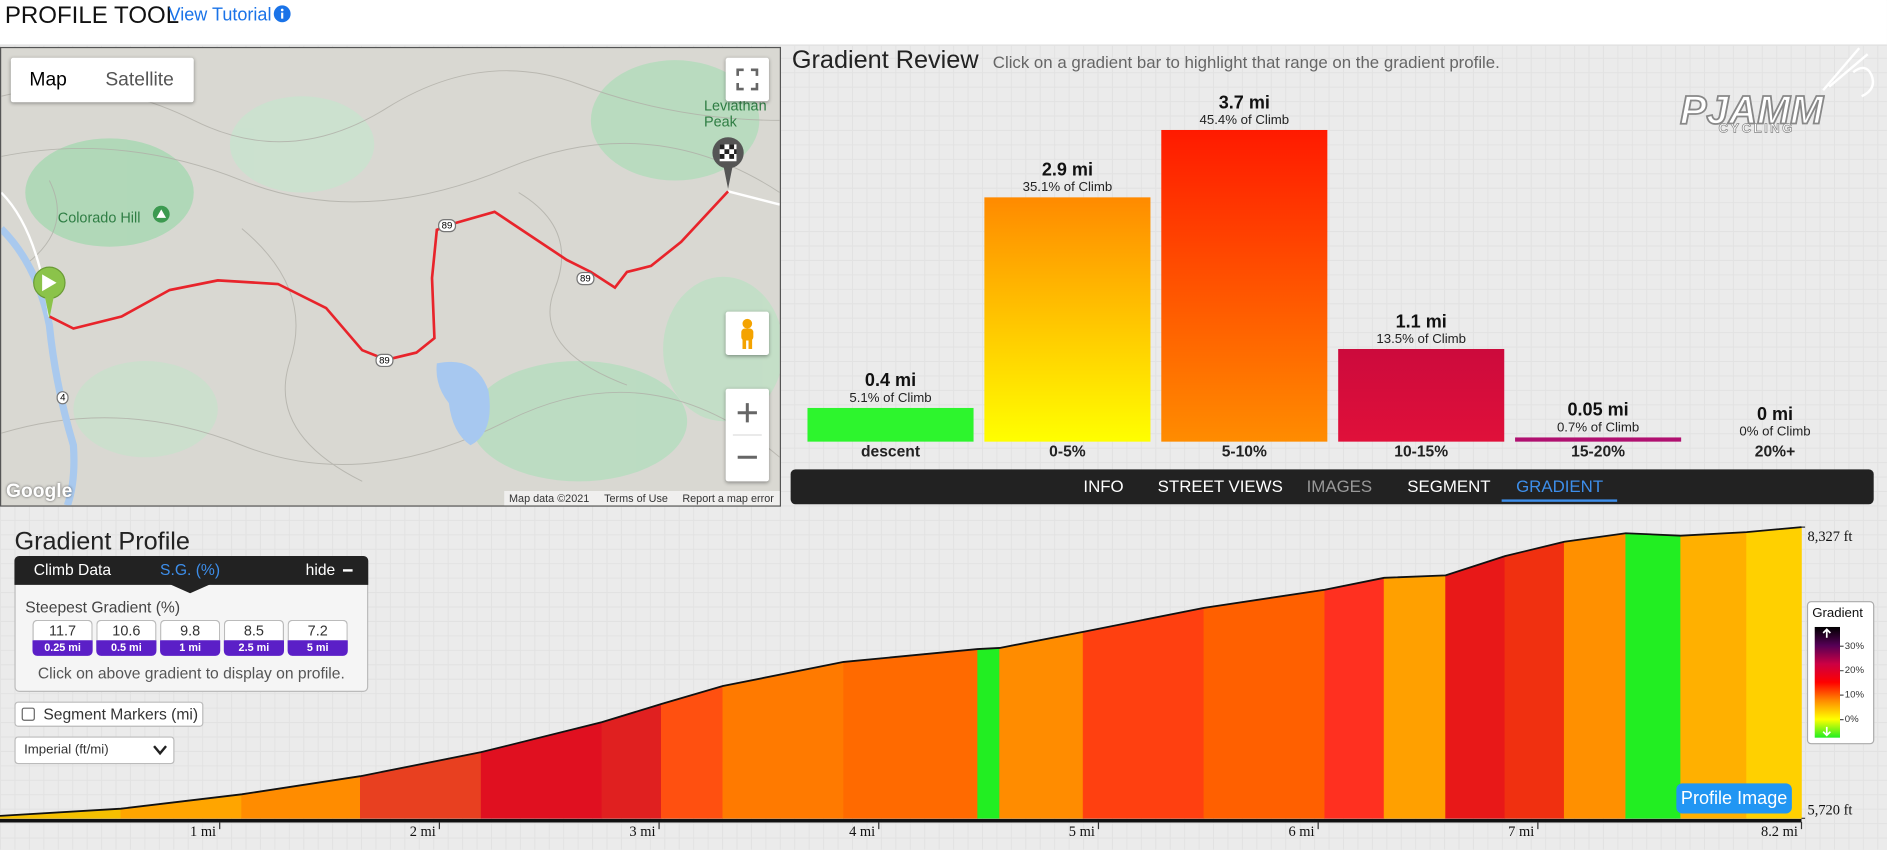  I want to click on tab: SEGMENT, so click(1449, 486).